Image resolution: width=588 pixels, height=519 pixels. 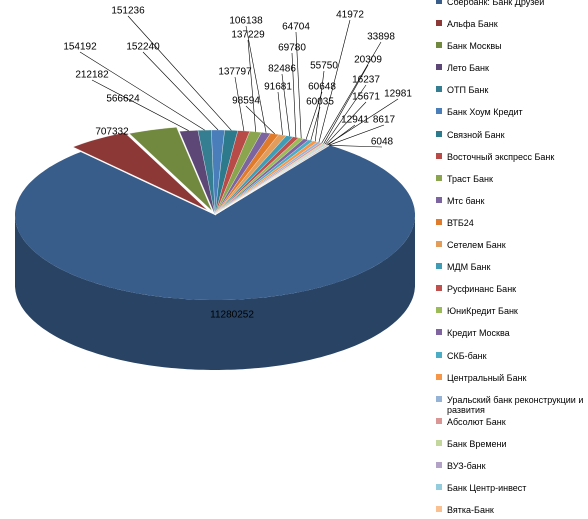 I want to click on legend-item: Банк Времени, so click(x=511, y=447).